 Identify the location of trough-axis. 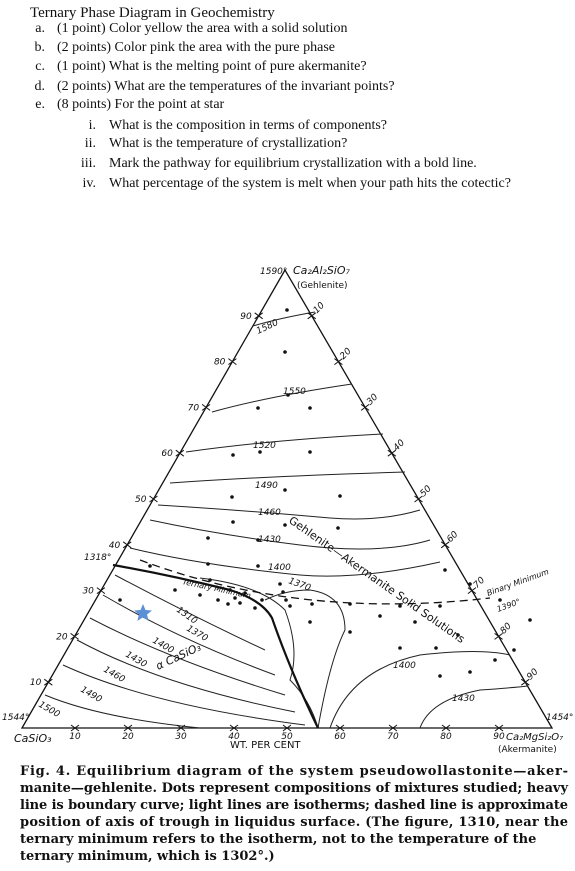
(315, 582).